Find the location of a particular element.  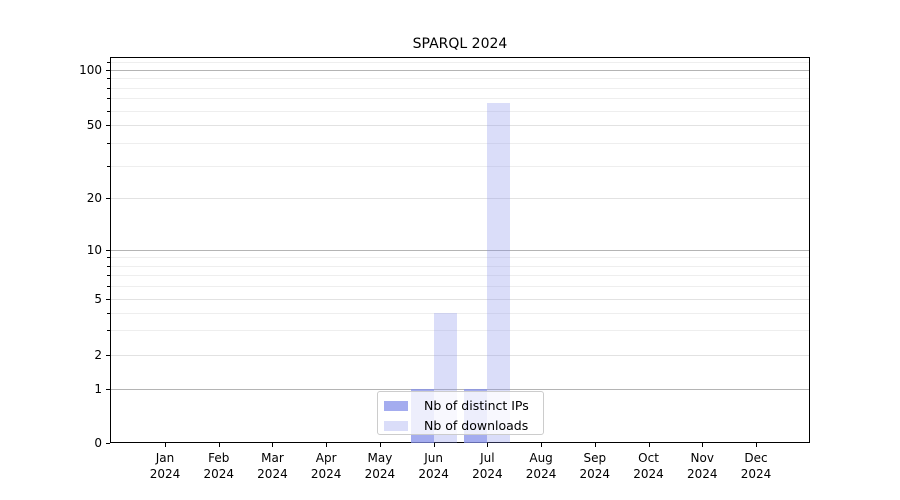

legend-entry: Nb of distinct IPs is located at coordinates (460, 406).